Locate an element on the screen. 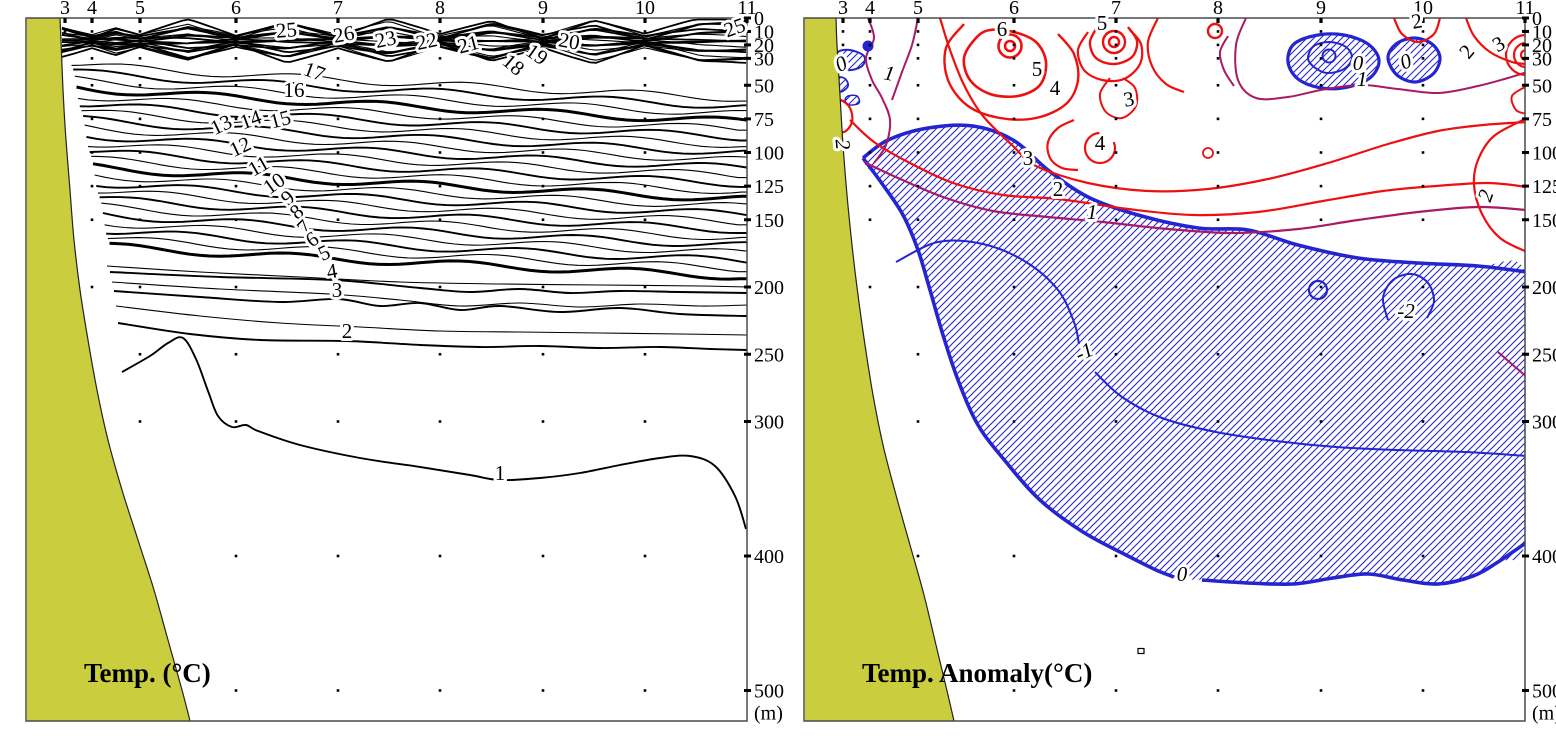 This screenshot has height=750, width=1556. isotherm-3.5 is located at coordinates (429, 294).